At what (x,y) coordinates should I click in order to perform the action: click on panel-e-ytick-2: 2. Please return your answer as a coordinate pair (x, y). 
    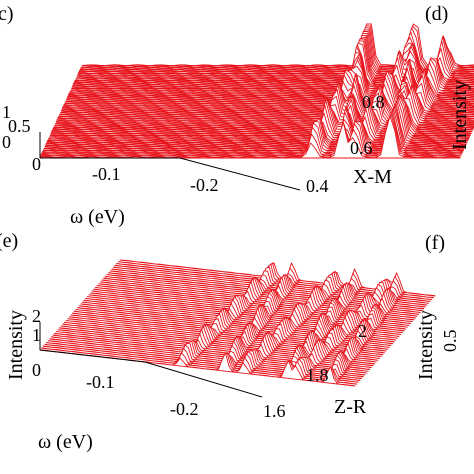
    Looking at the image, I should click on (362, 331).